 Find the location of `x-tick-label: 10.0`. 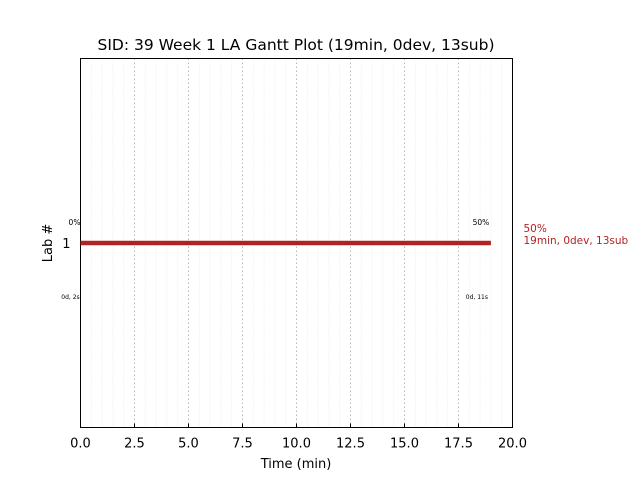

x-tick-label: 10.0 is located at coordinates (296, 444).